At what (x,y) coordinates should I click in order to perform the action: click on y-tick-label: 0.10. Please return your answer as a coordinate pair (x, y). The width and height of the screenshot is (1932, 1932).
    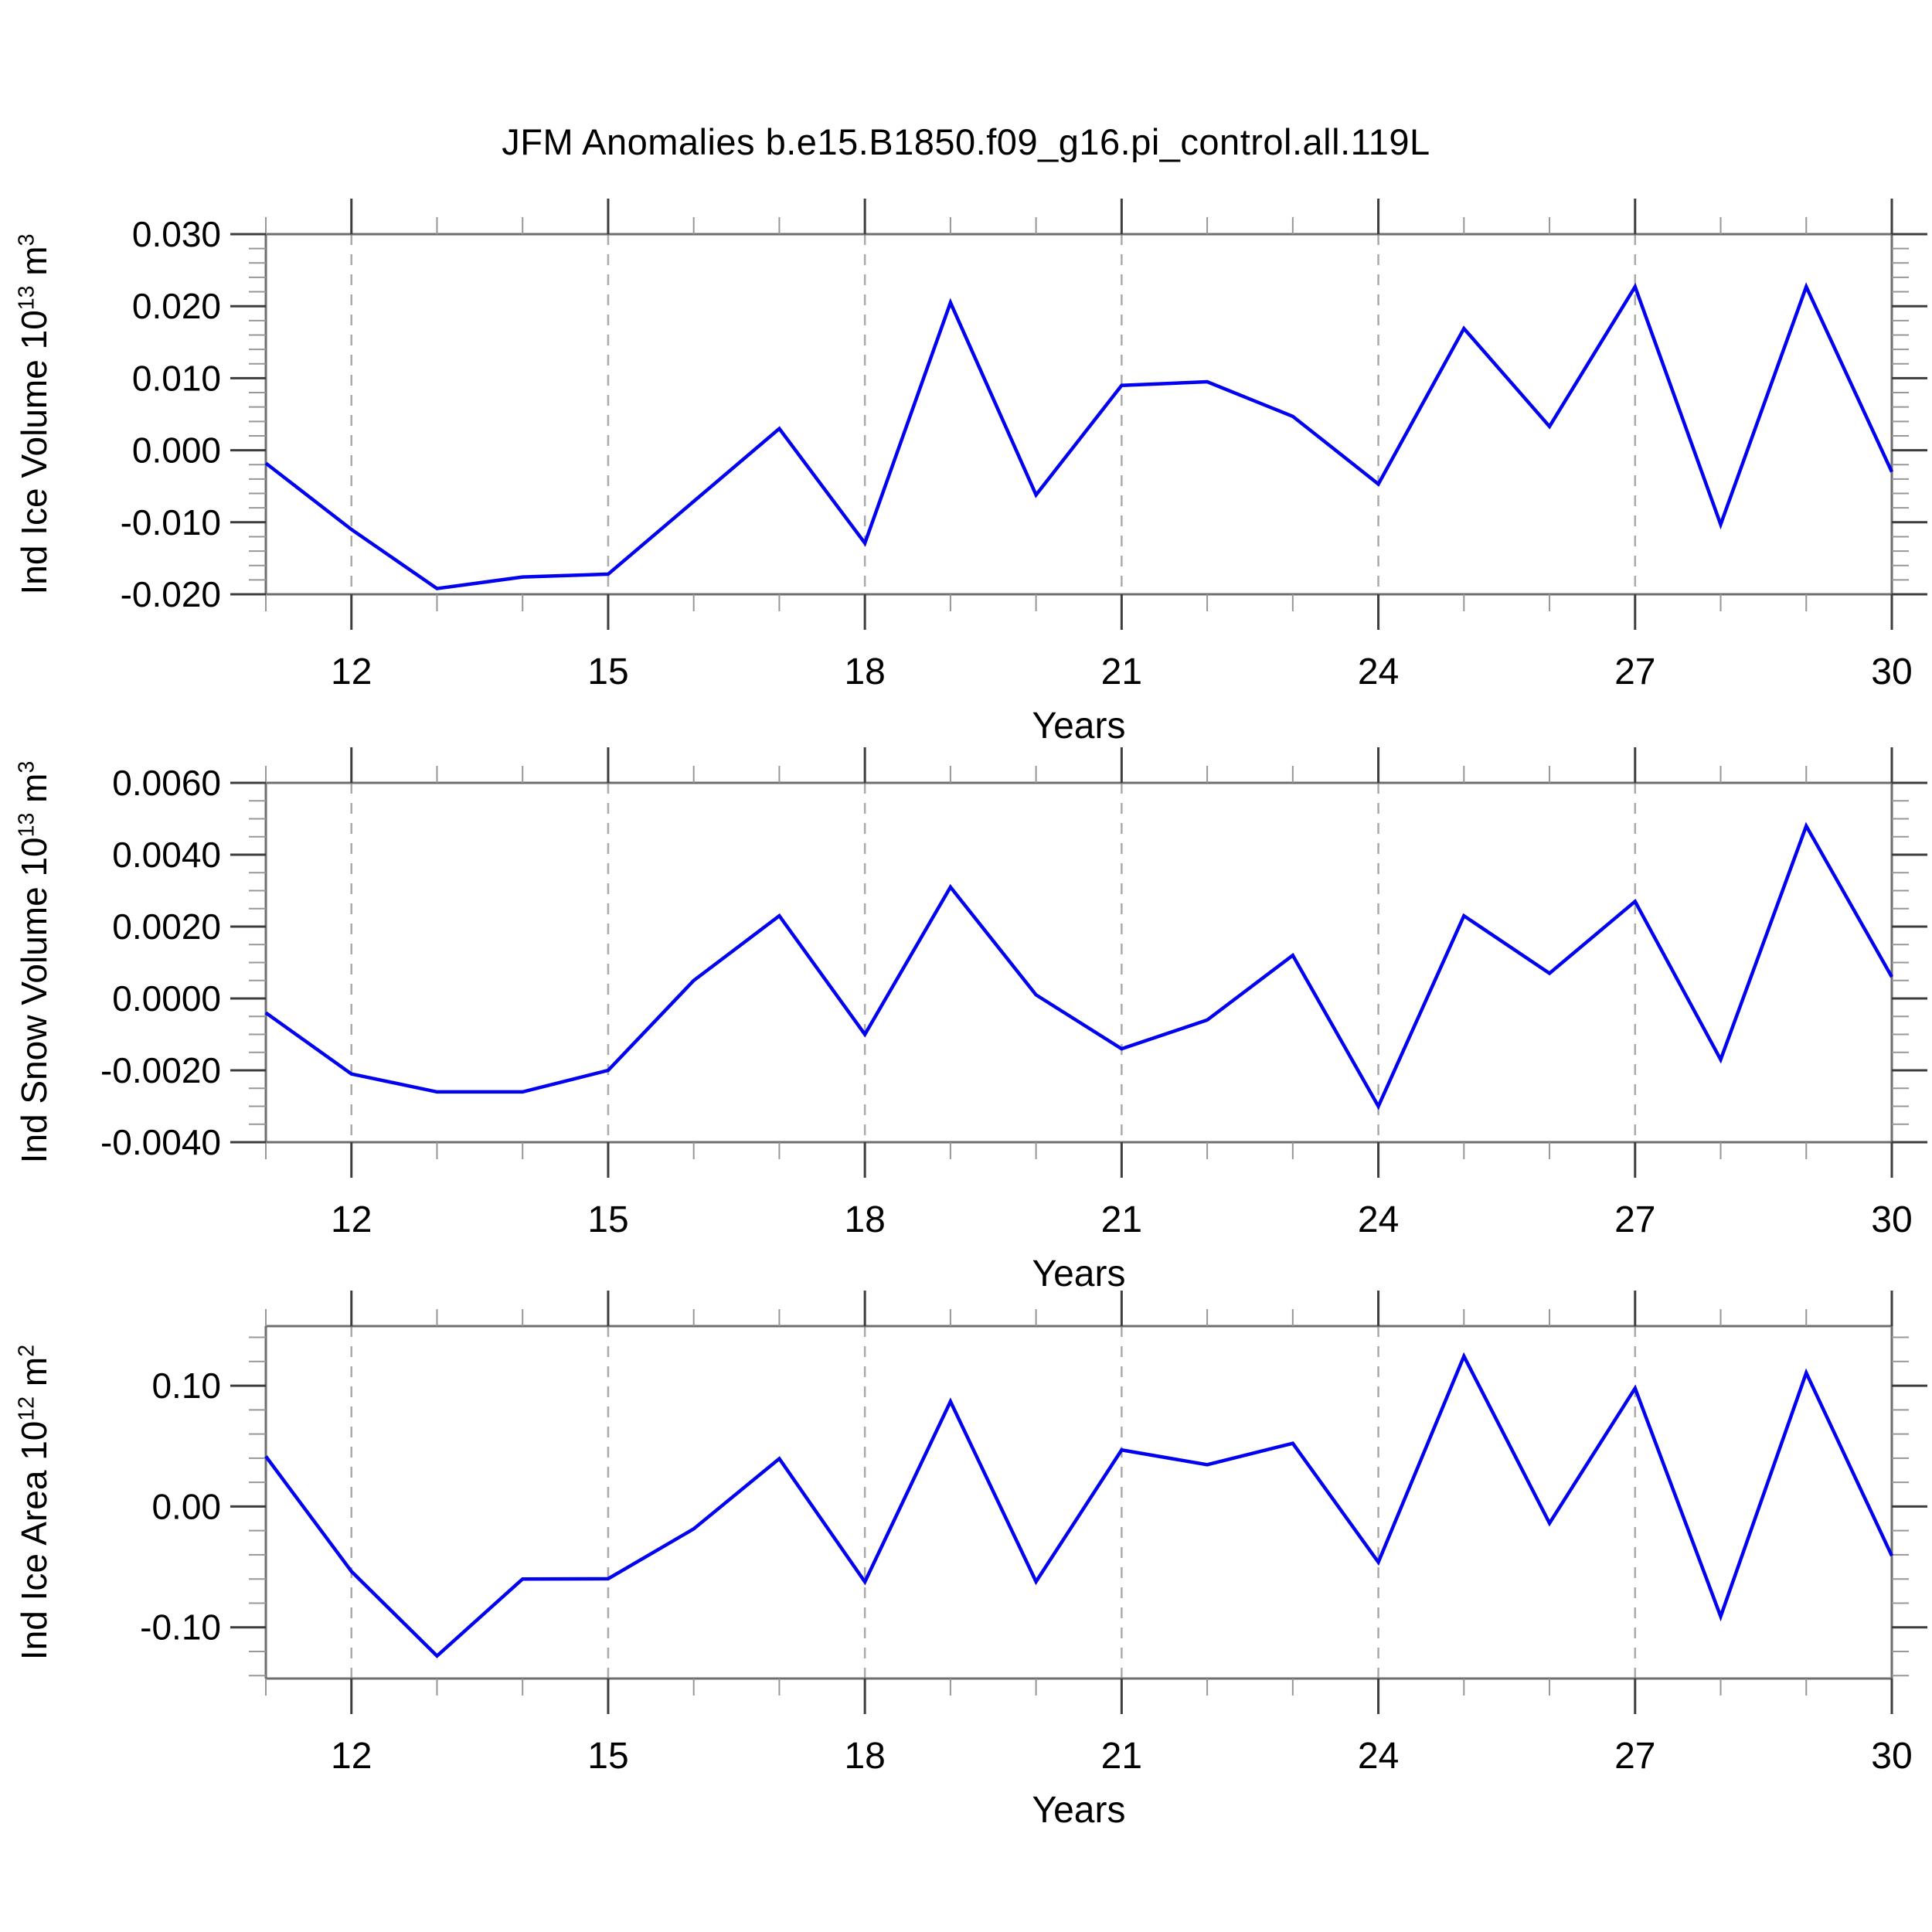
    Looking at the image, I should click on (186, 1386).